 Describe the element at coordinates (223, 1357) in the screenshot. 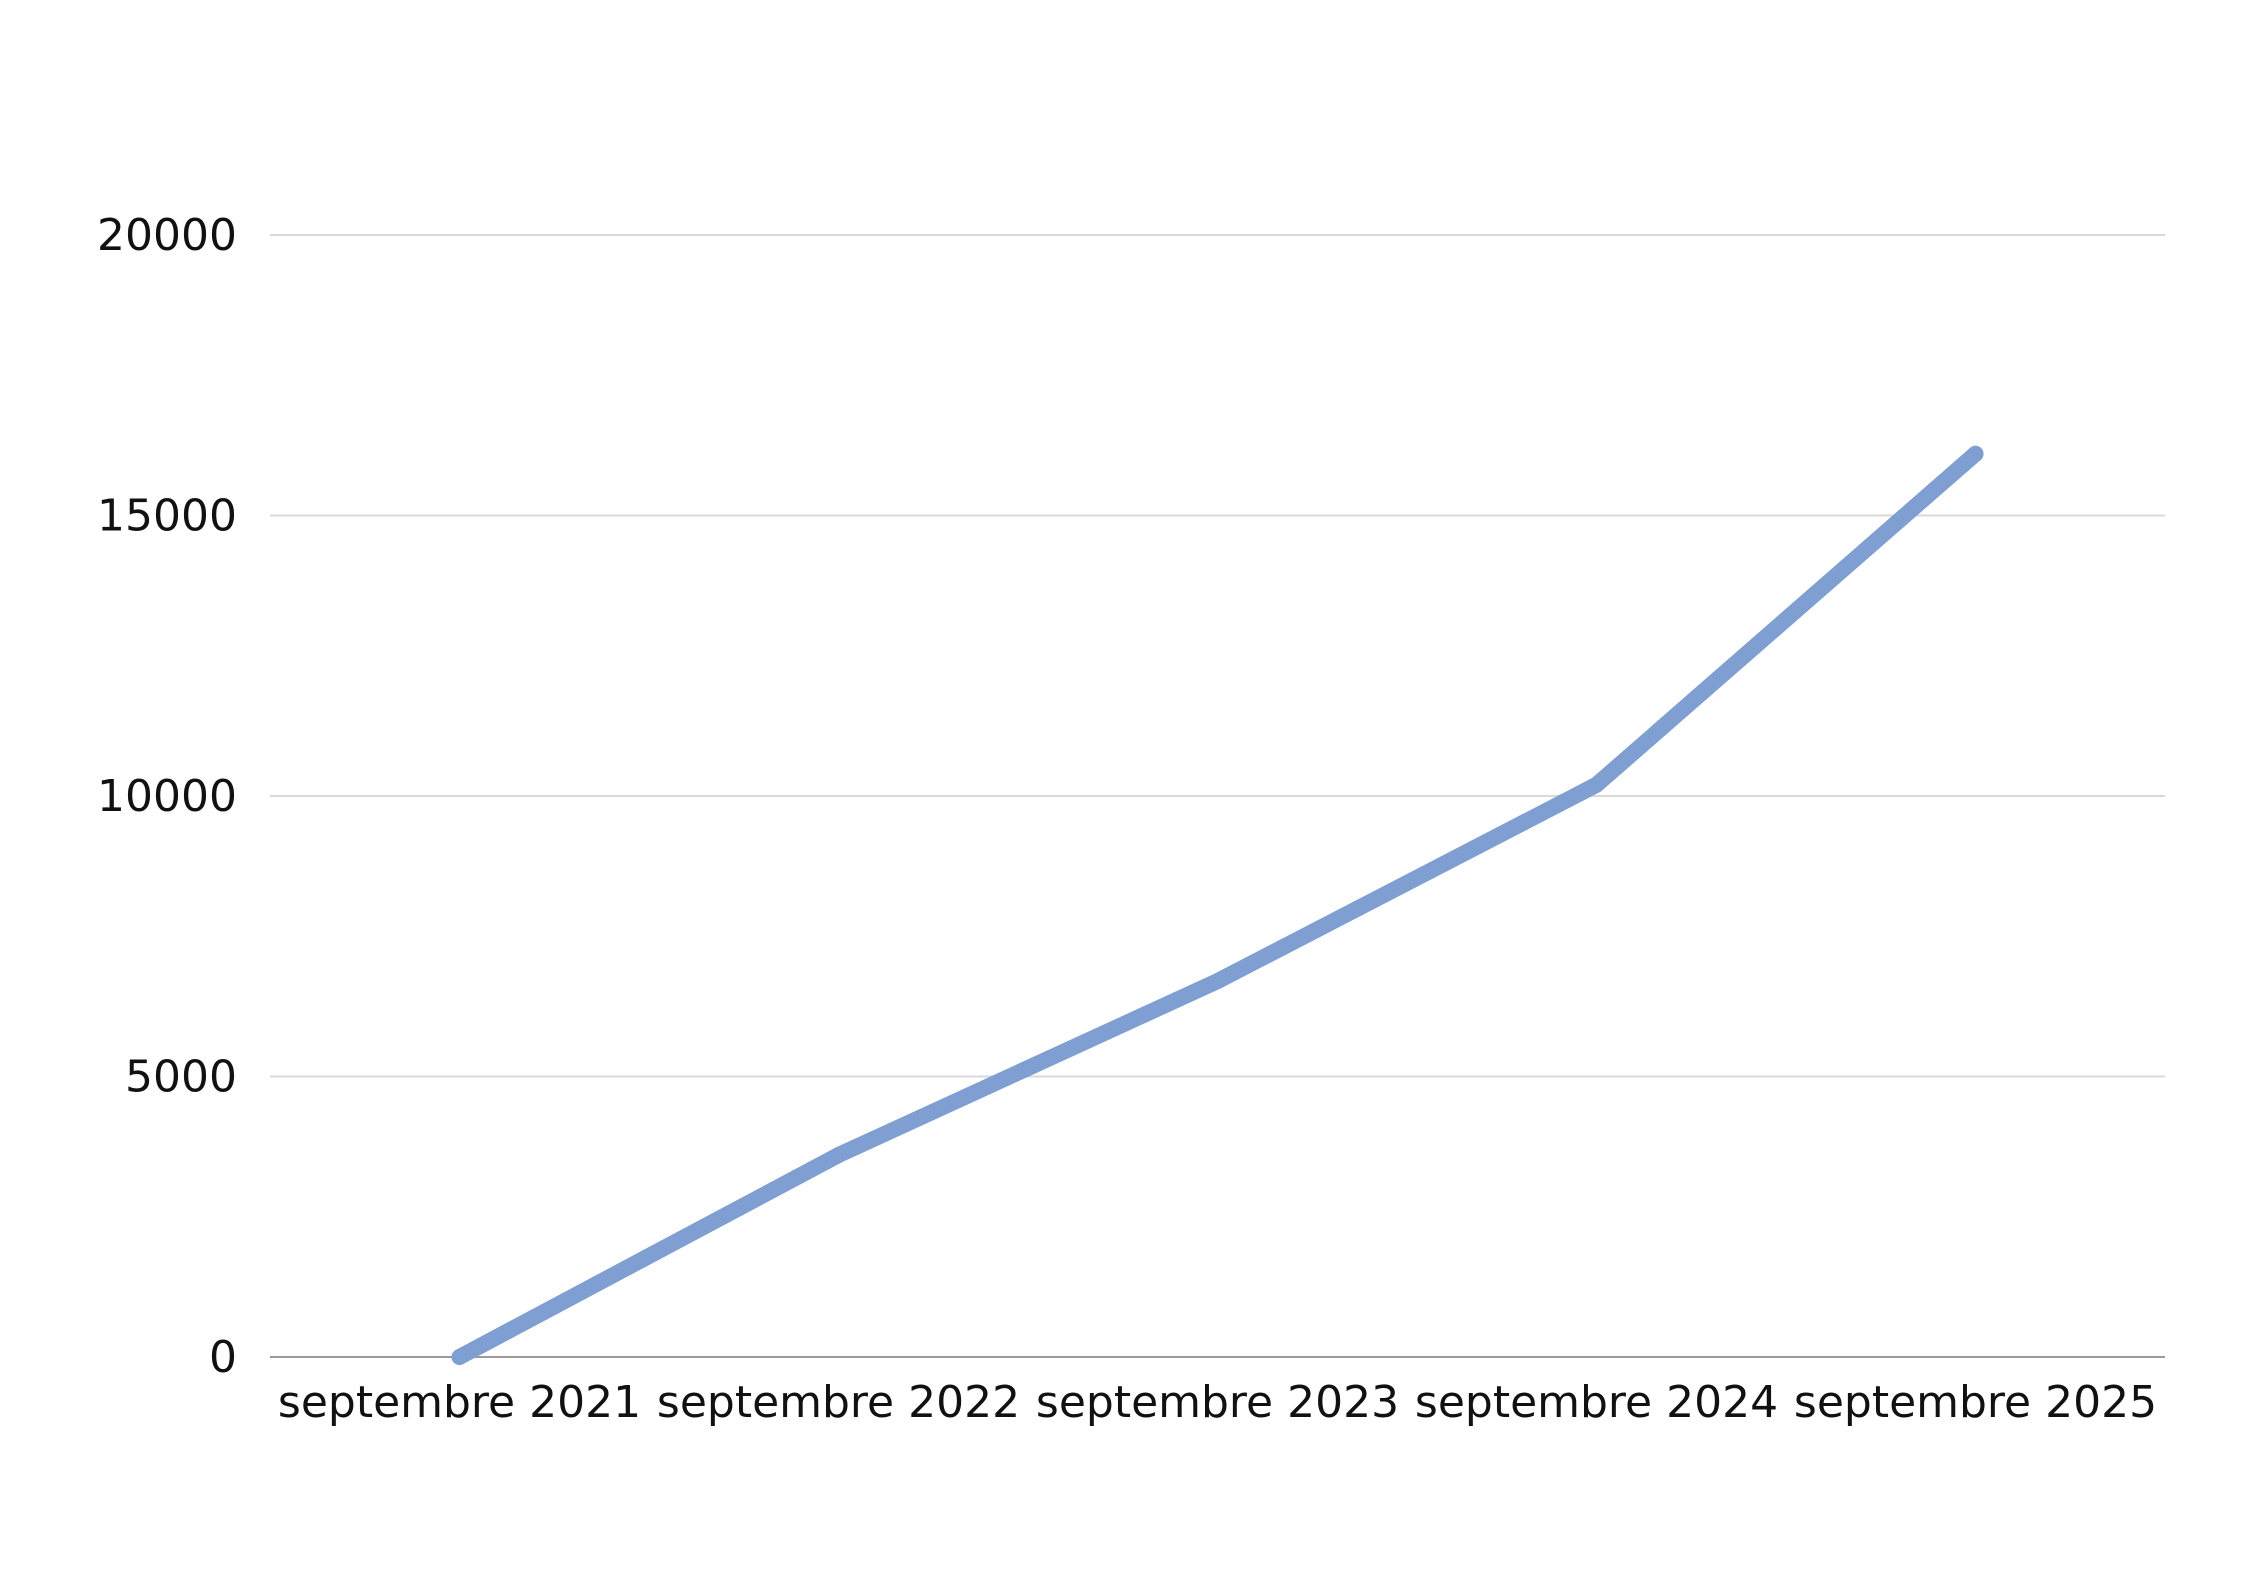

I see `y-tick-label: 0` at that location.